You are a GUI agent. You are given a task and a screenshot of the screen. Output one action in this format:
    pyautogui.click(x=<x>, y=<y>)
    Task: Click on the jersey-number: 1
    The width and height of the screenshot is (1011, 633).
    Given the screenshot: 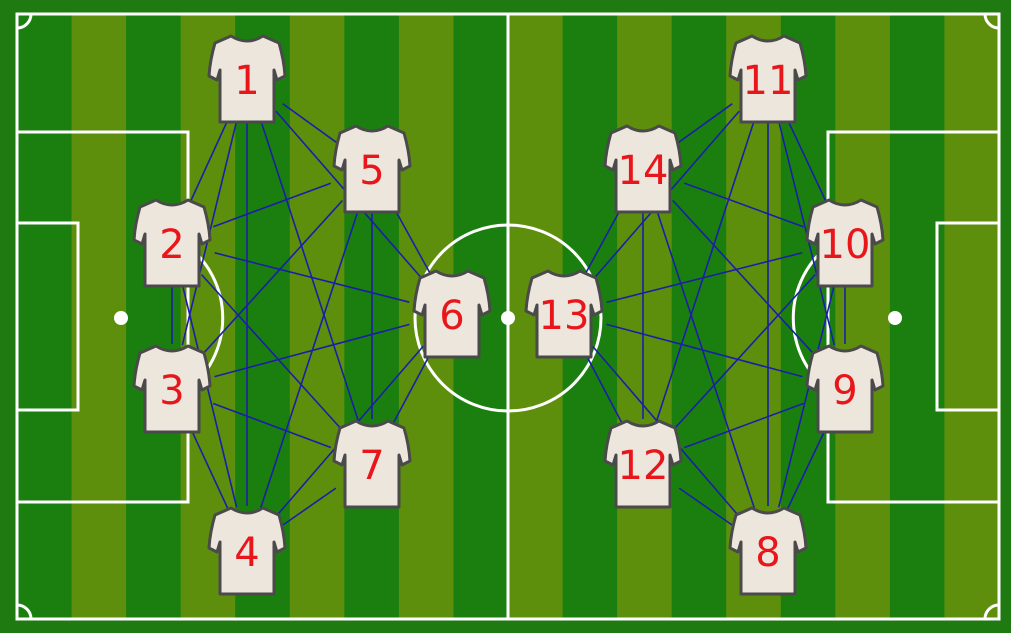 What is the action you would take?
    pyautogui.click(x=246, y=81)
    